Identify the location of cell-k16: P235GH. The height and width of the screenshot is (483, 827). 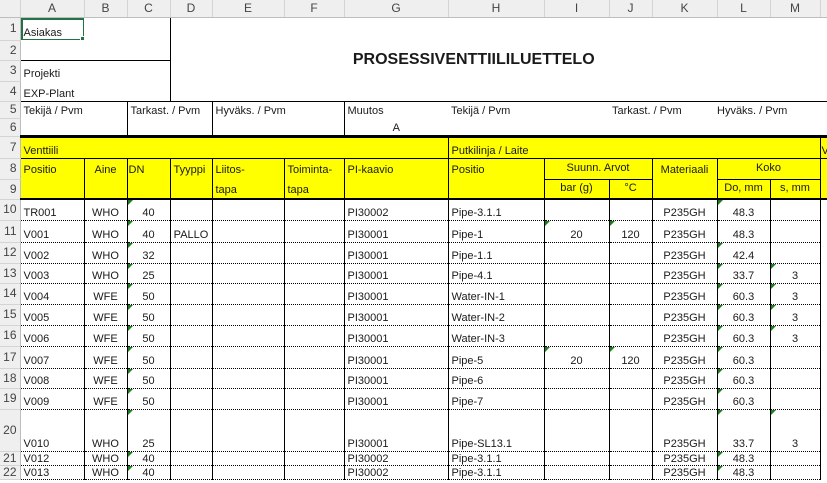
(685, 336).